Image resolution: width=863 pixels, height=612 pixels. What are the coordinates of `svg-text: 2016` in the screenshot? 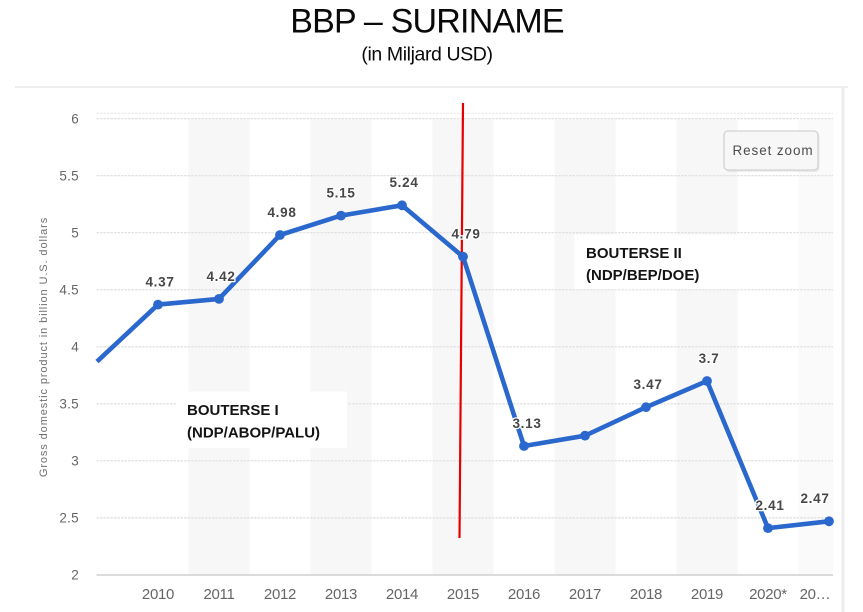 It's located at (524, 594).